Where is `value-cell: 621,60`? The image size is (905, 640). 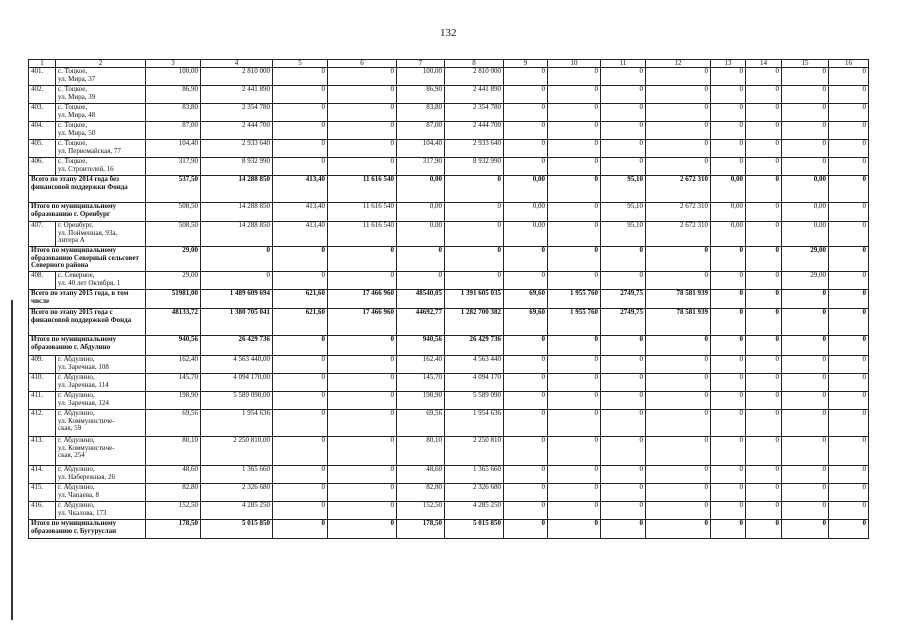 value-cell: 621,60 is located at coordinates (300, 299).